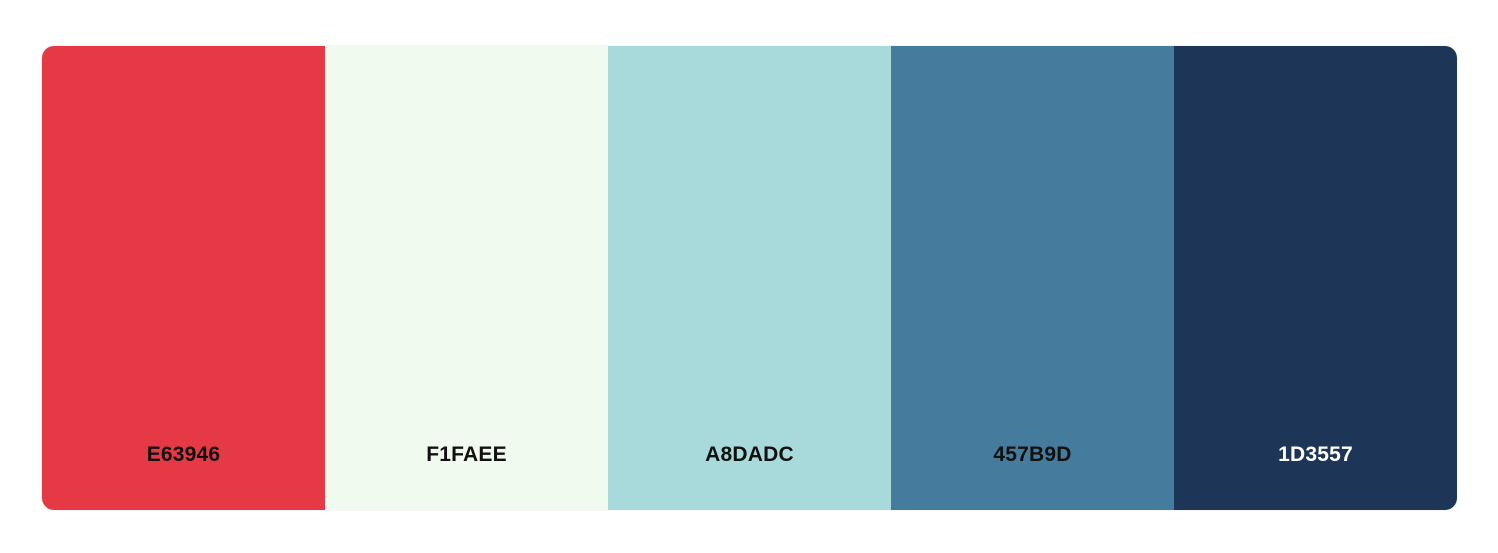 The height and width of the screenshot is (553, 1498). Describe the element at coordinates (466, 454) in the screenshot. I see `color-hex-label: F1FAEE` at that location.